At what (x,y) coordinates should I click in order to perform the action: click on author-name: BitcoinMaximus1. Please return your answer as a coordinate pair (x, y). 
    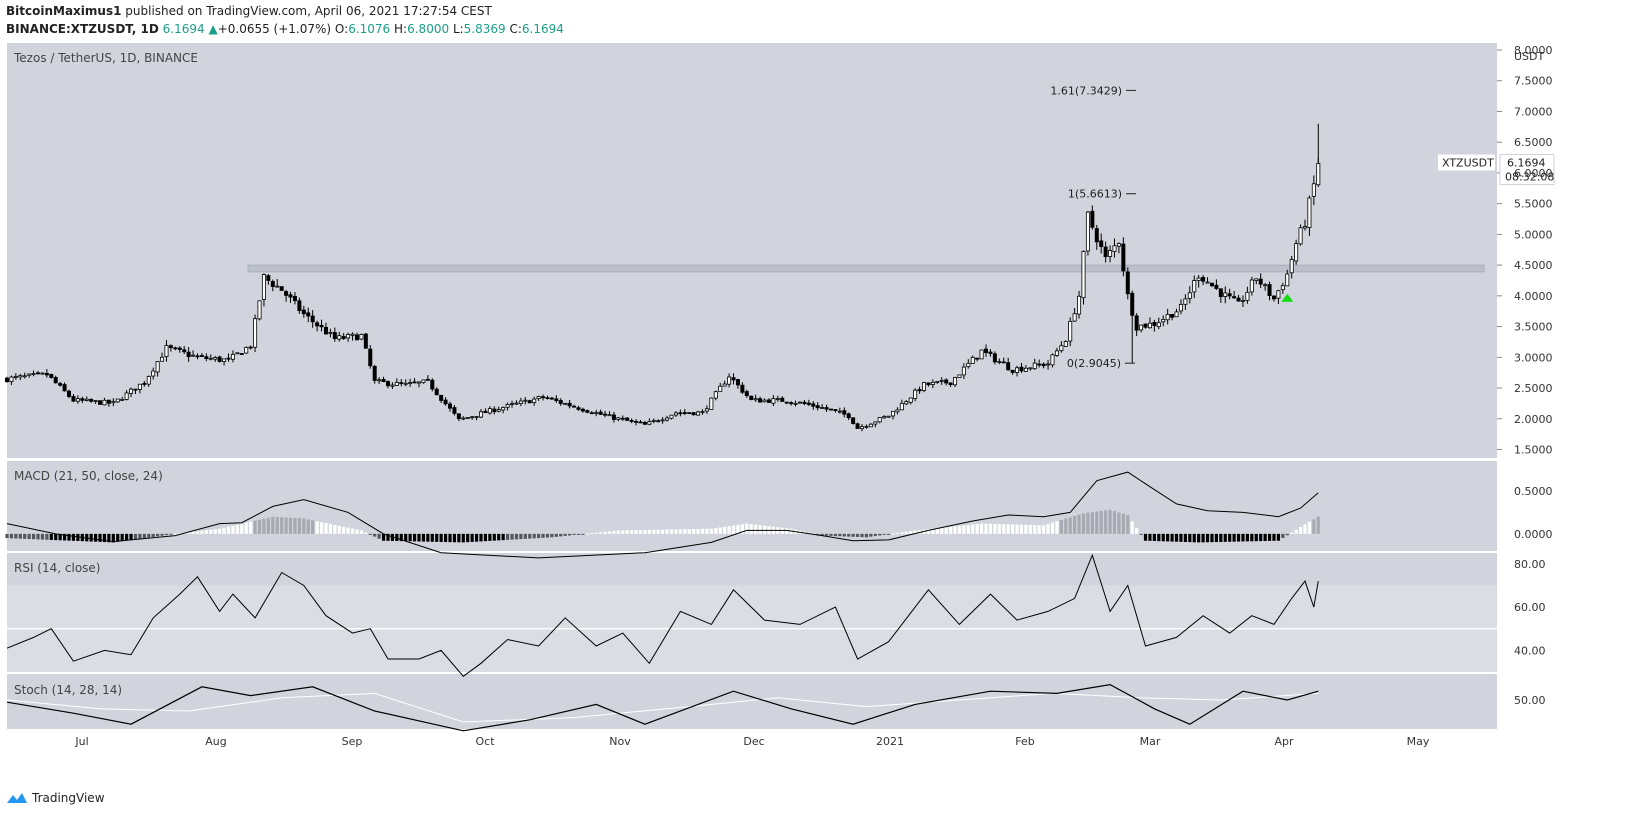
    Looking at the image, I should click on (64, 11).